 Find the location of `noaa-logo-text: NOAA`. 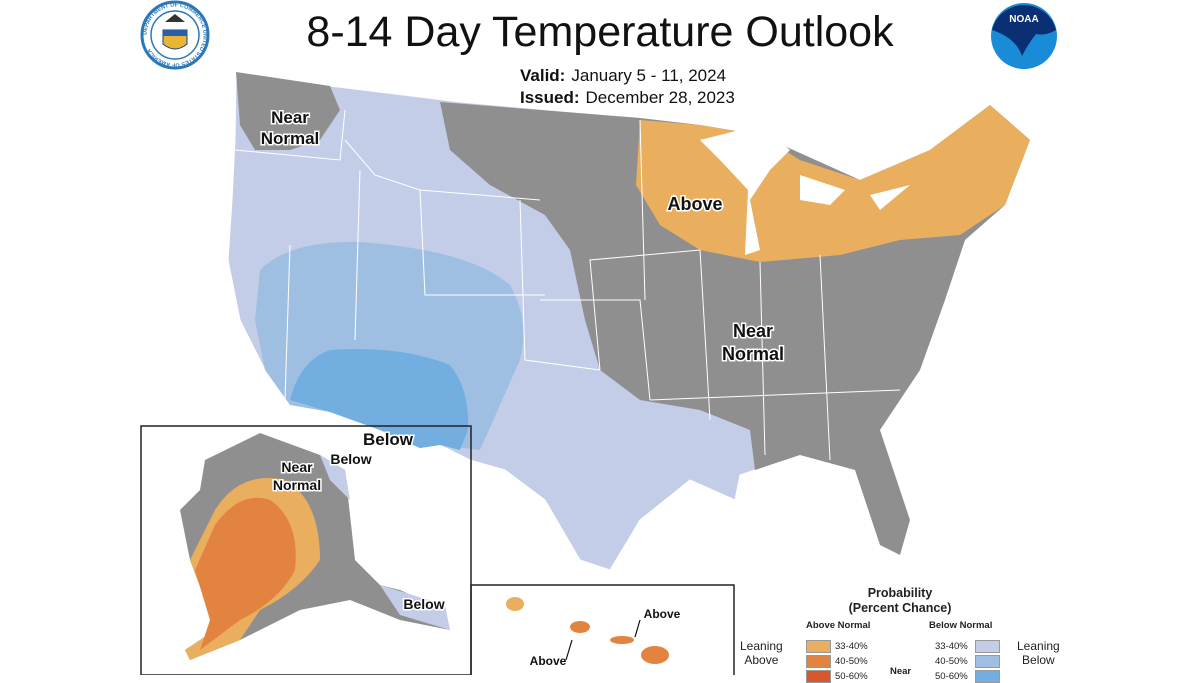

noaa-logo-text: NOAA is located at coordinates (1023, 19).